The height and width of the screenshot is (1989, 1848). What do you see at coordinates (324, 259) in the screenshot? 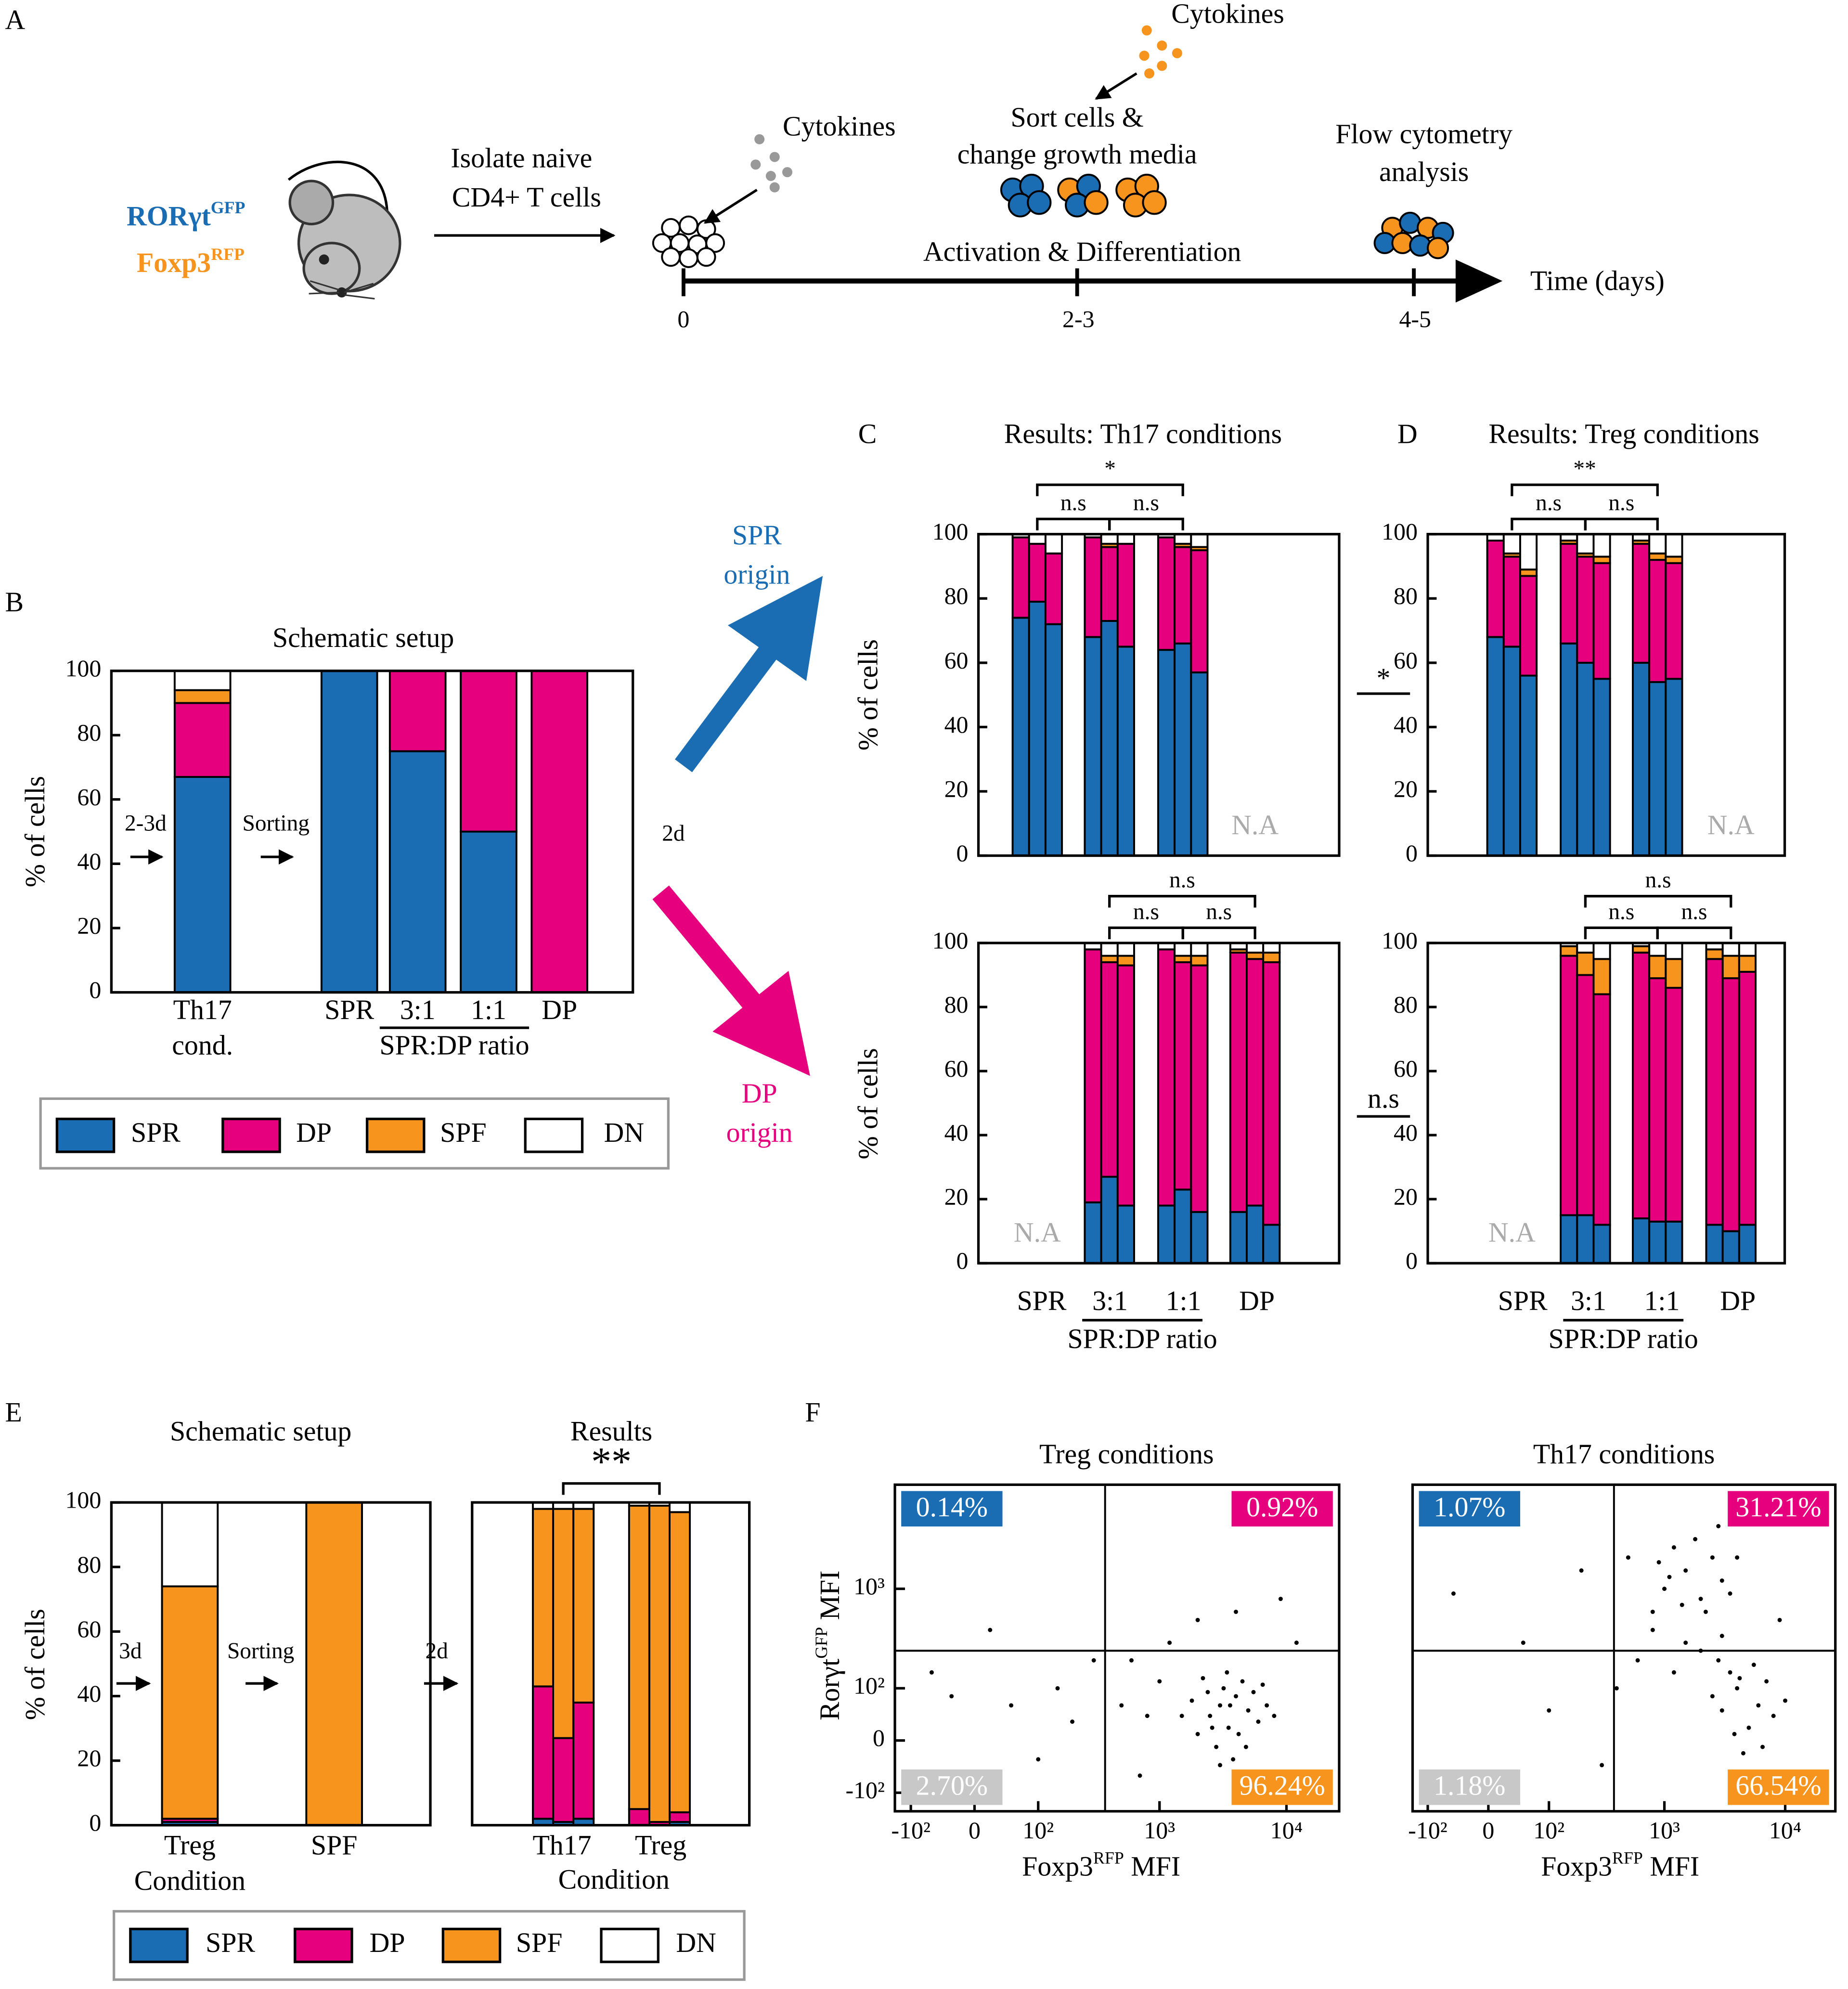
I see `mouse-eye` at bounding box center [324, 259].